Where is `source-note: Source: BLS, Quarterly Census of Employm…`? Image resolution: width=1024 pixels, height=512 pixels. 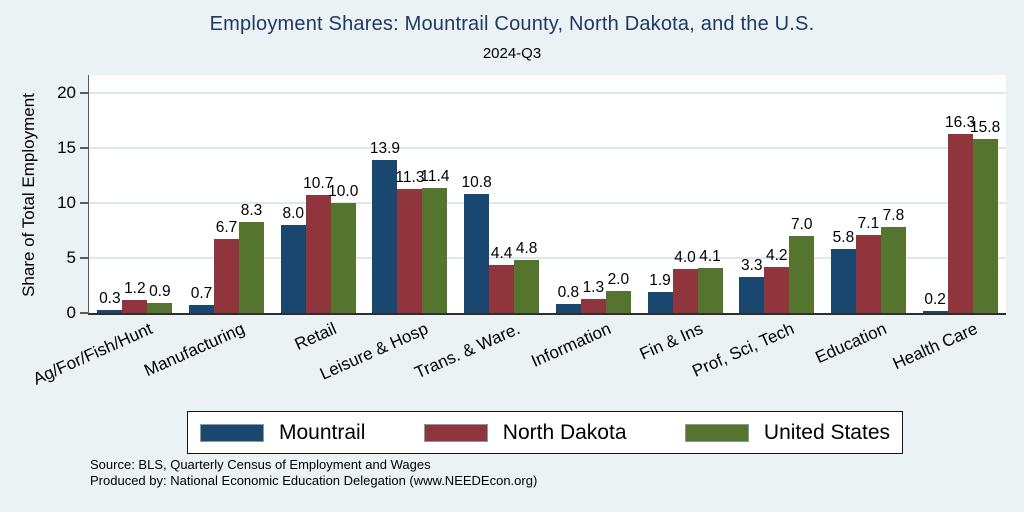 source-note: Source: BLS, Quarterly Census of Employm… is located at coordinates (313, 472).